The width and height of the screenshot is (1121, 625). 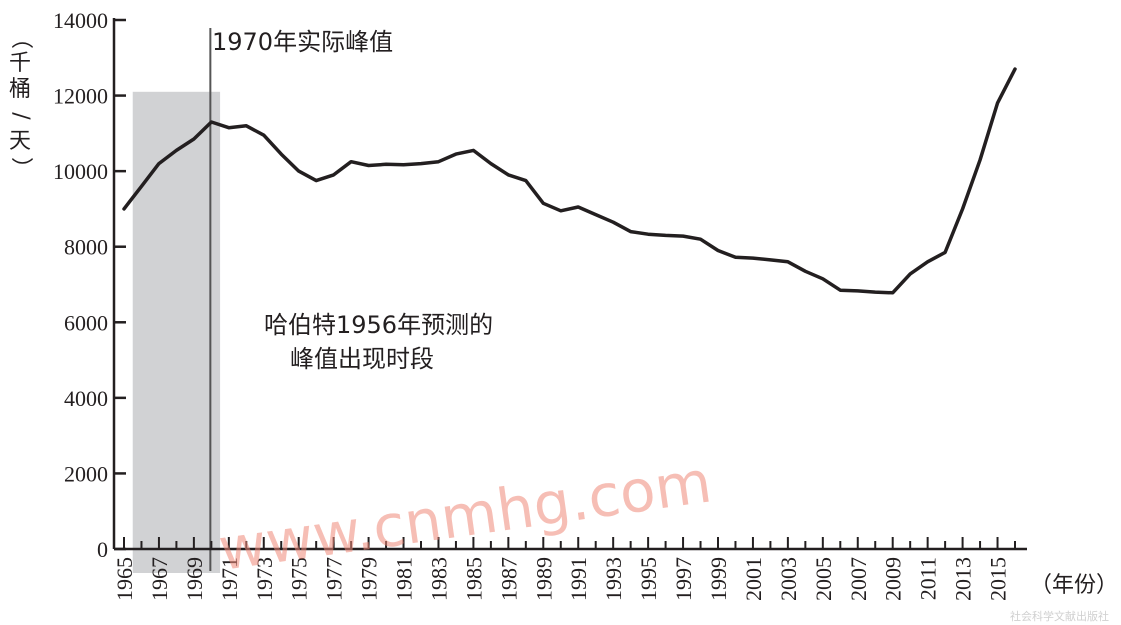 What do you see at coordinates (508, 579) in the screenshot?
I see `x-tick-label: 1987` at bounding box center [508, 579].